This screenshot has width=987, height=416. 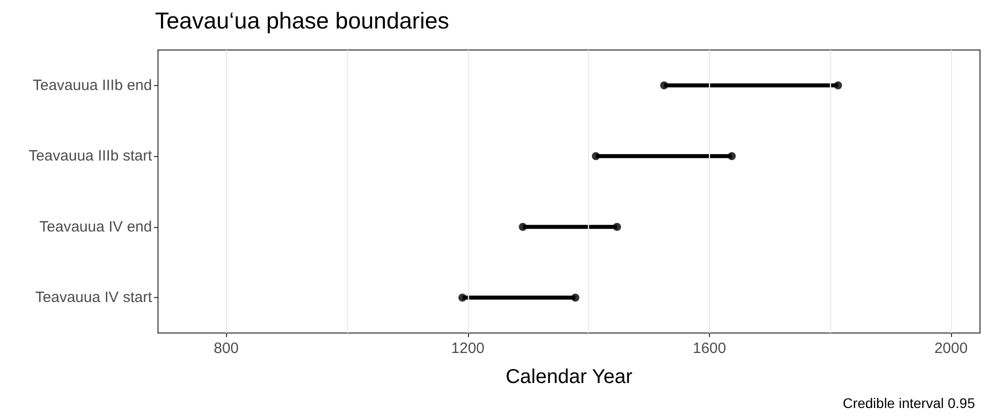 I want to click on x-tick-label: 1200, so click(x=468, y=348).